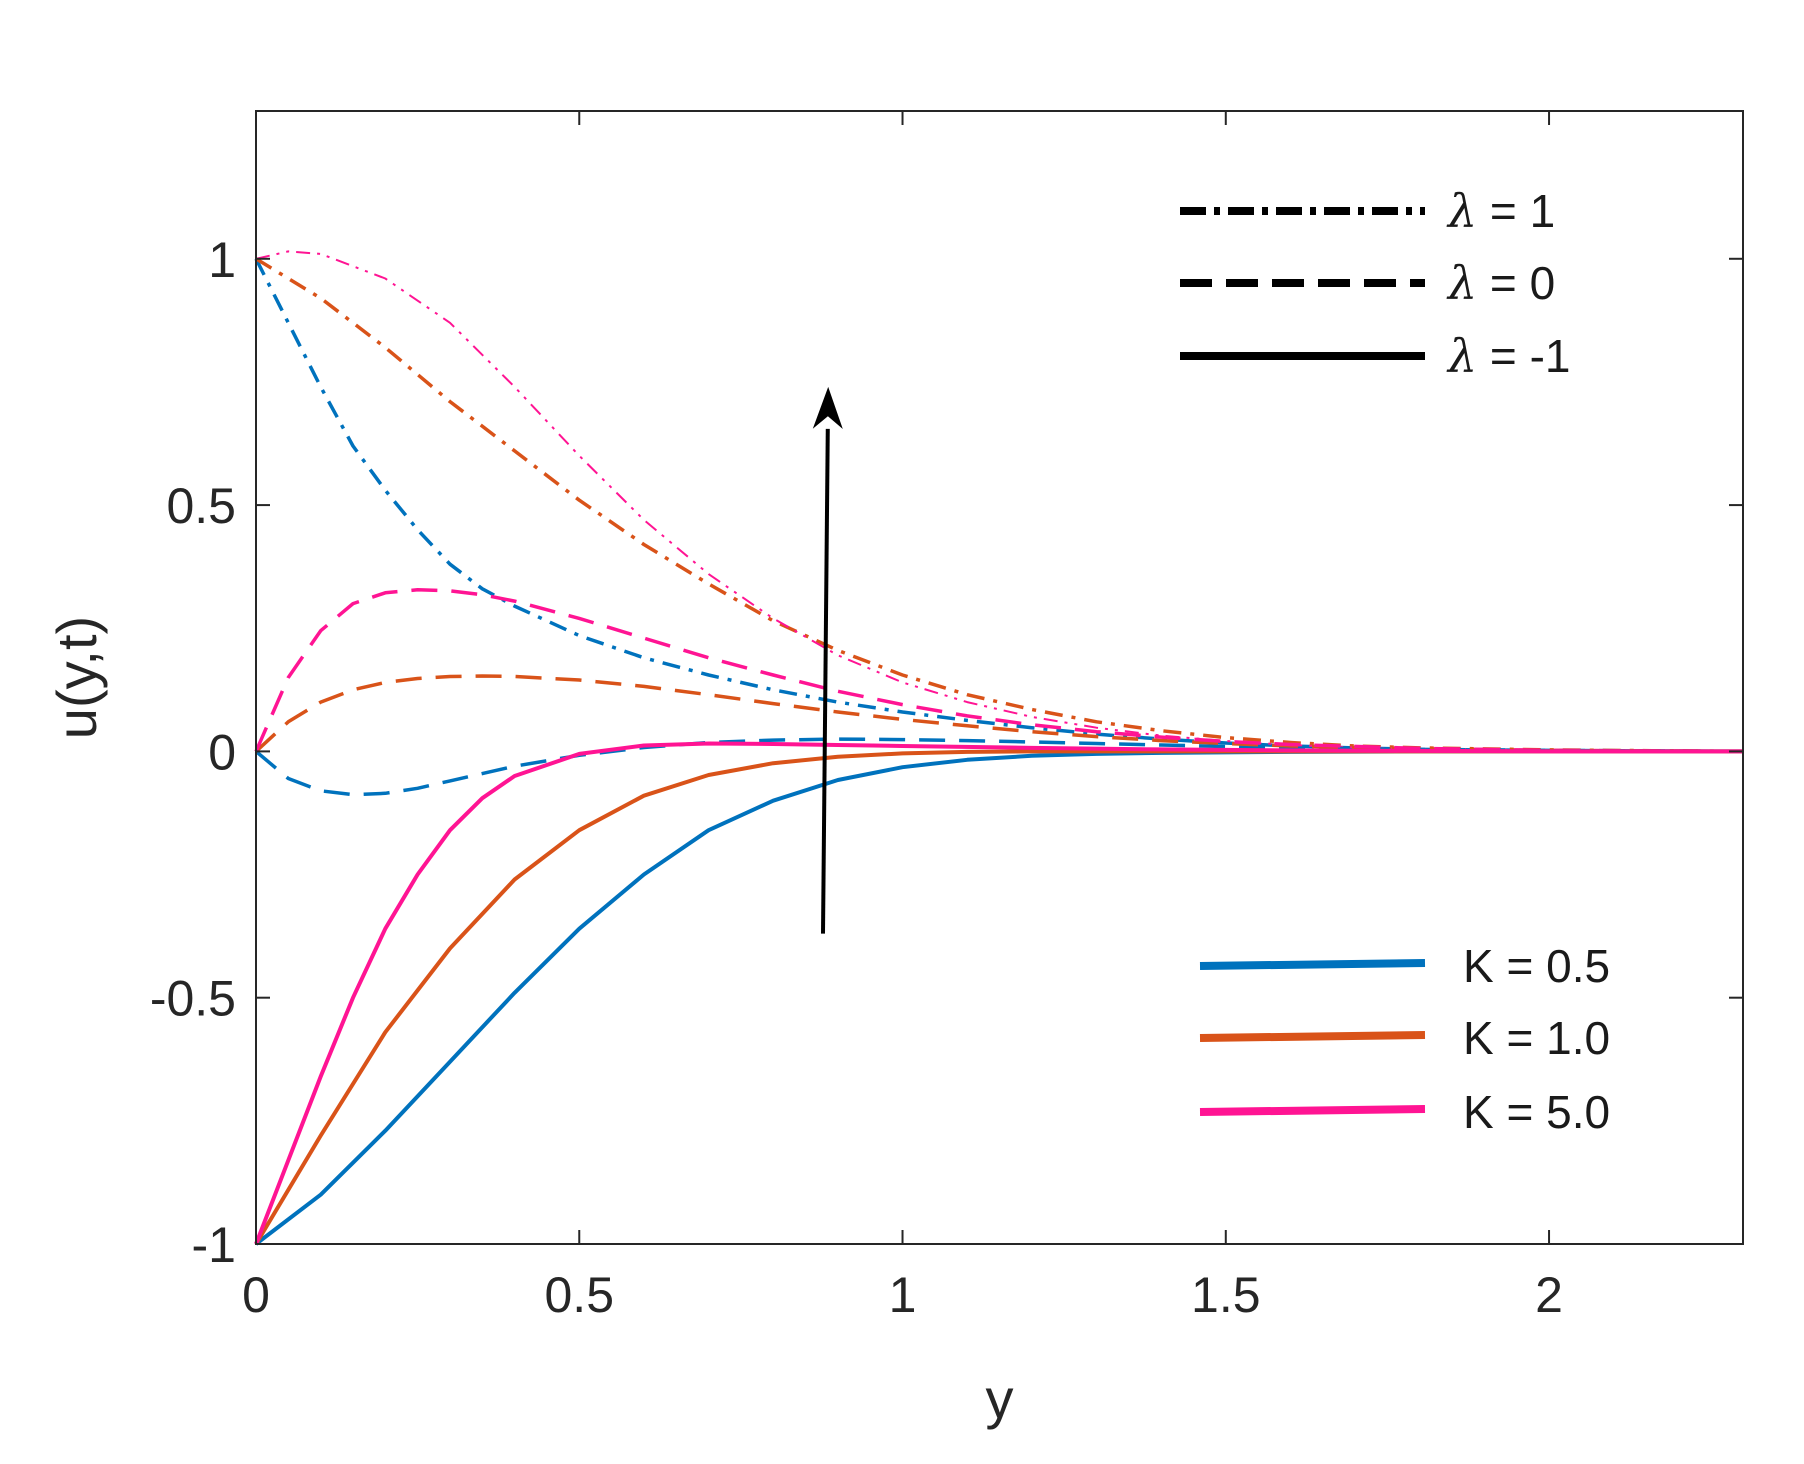 The height and width of the screenshot is (1464, 1804). I want to click on series-line-k0.5-lambda0, so click(999, 767).